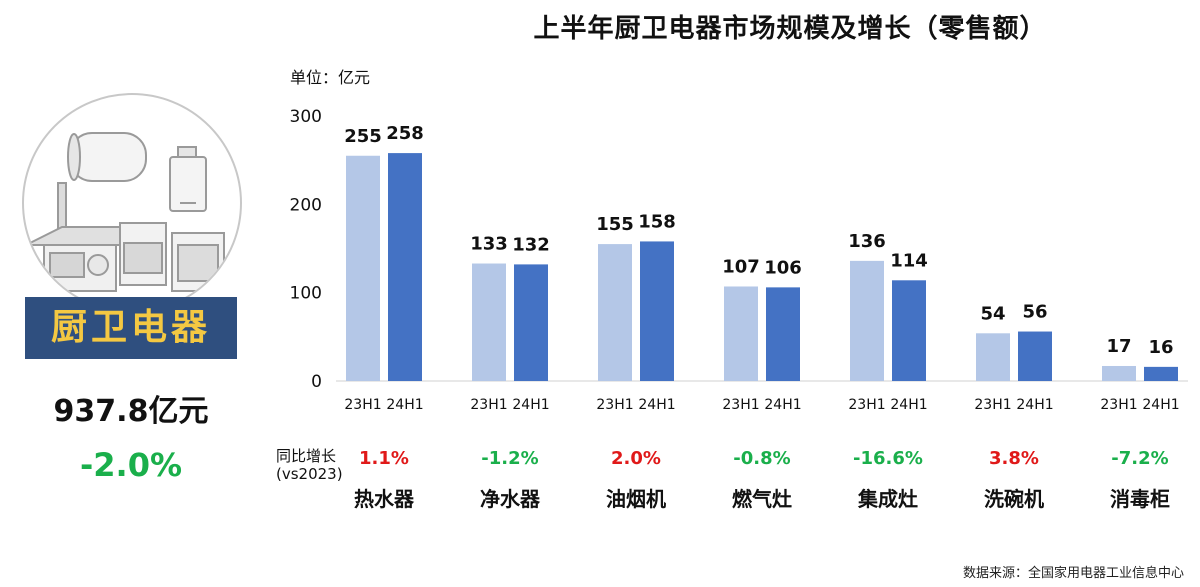 The image size is (1200, 587). I want to click on bar-value-label: 16, so click(1160, 347).